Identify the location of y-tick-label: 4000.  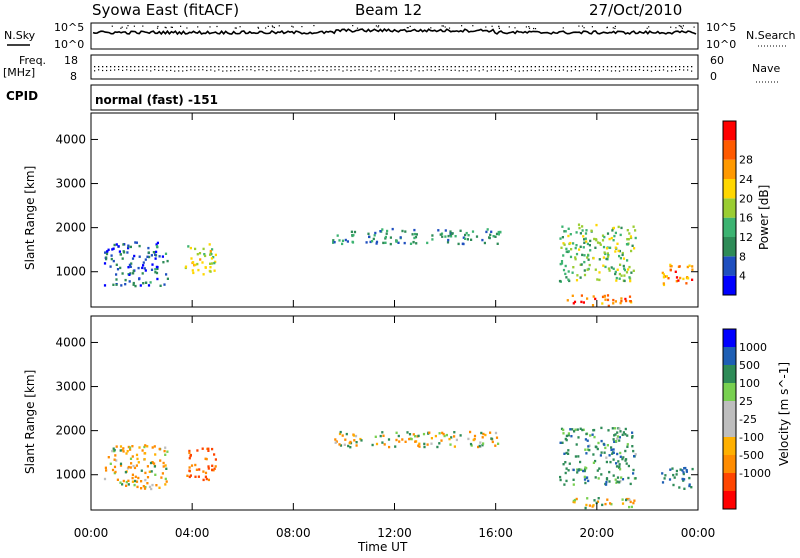
(70, 342).